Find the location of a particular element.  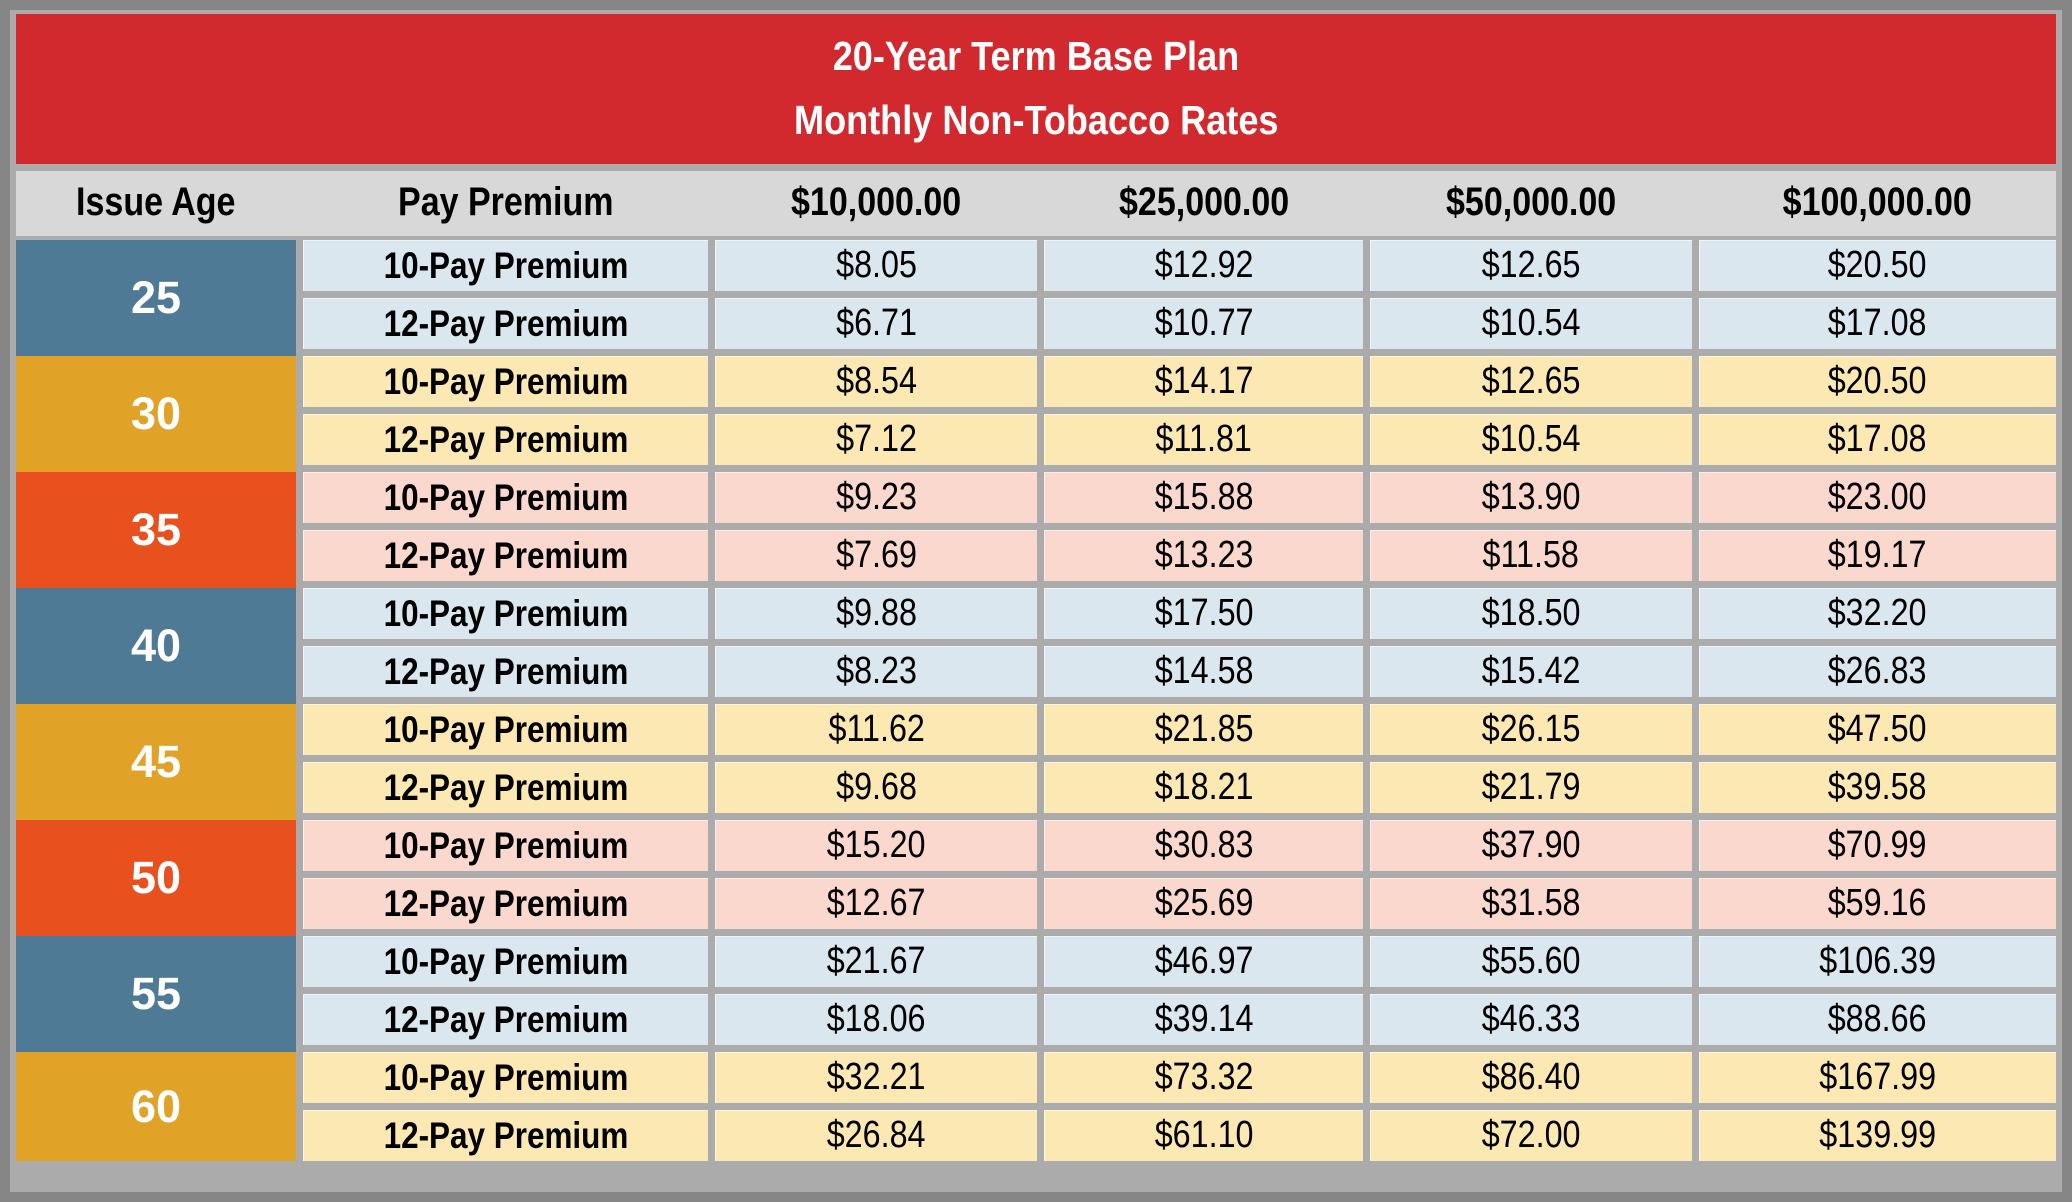

rate-cell: $11.81 is located at coordinates (1203, 439).